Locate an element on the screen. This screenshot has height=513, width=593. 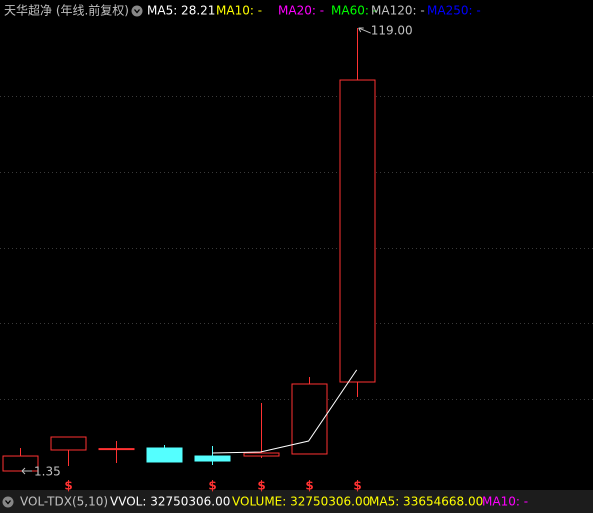
legend-entry: MA120: - is located at coordinates (398, 11).